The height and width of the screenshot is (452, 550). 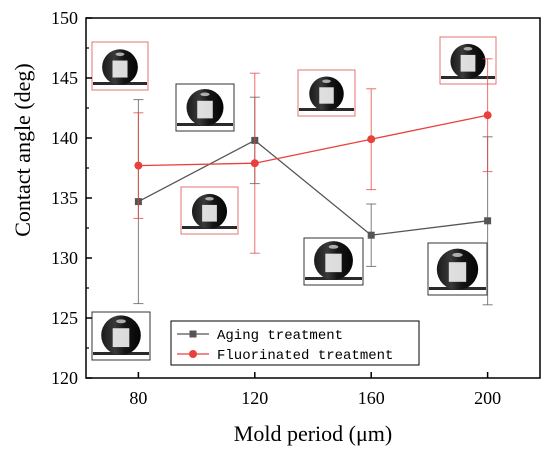 What do you see at coordinates (64, 18) in the screenshot?
I see `y-tick-label: 150` at bounding box center [64, 18].